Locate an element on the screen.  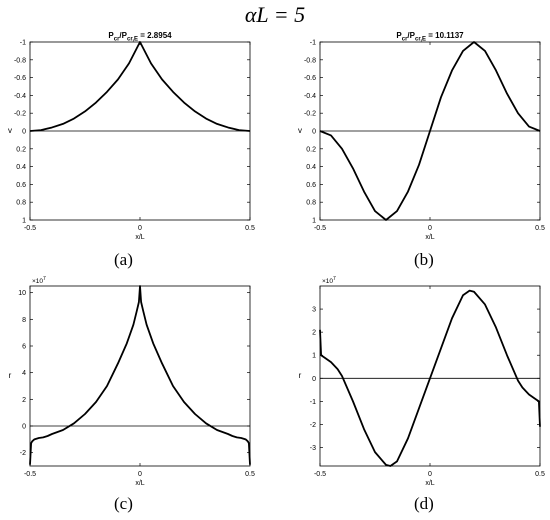
y-tick-label: 3 is located at coordinates (314, 310).